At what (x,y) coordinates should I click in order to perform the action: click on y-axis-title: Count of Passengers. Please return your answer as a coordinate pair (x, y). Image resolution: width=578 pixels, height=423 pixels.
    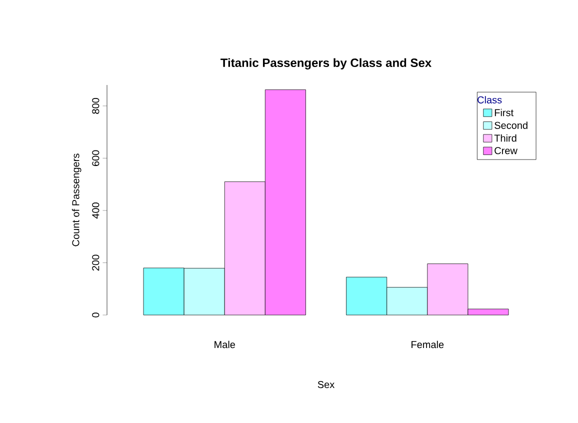
    Looking at the image, I should click on (77, 200).